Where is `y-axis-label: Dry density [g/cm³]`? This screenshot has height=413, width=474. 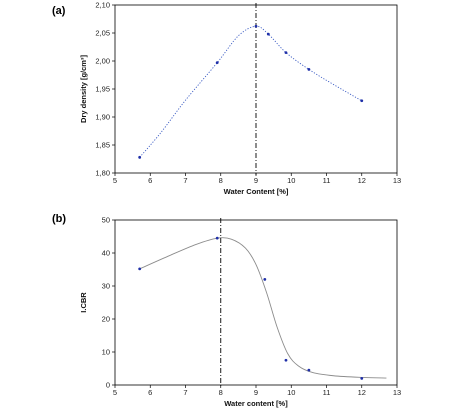
y-axis-label: Dry density [g/cm³] is located at coordinates (83, 89).